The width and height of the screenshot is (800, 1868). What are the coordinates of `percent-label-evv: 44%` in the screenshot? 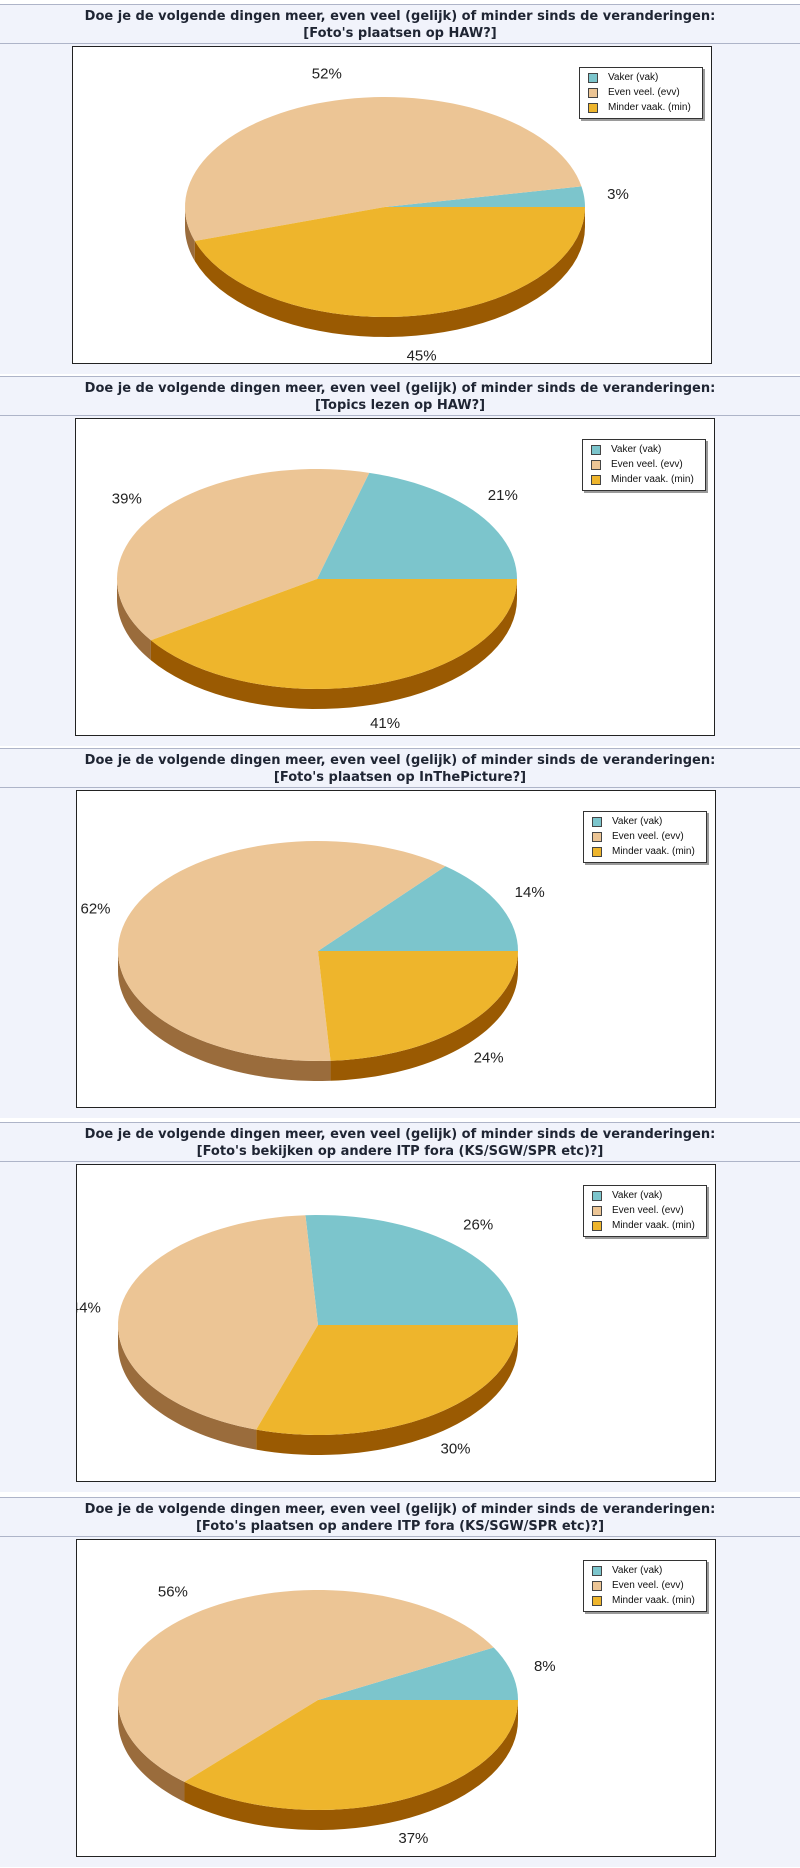 It's located at (89, 1308).